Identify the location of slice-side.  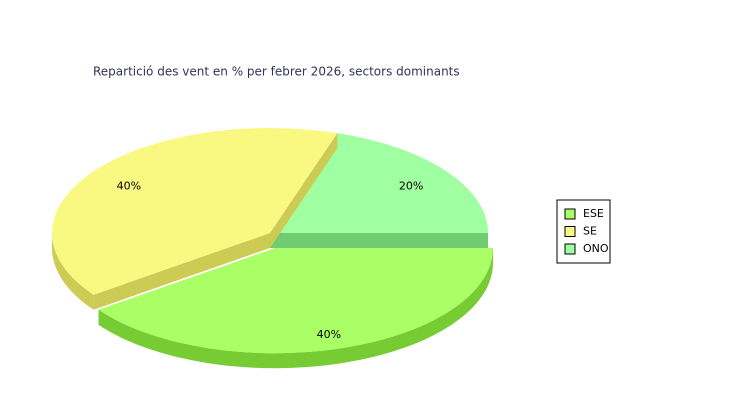
(73, 271).